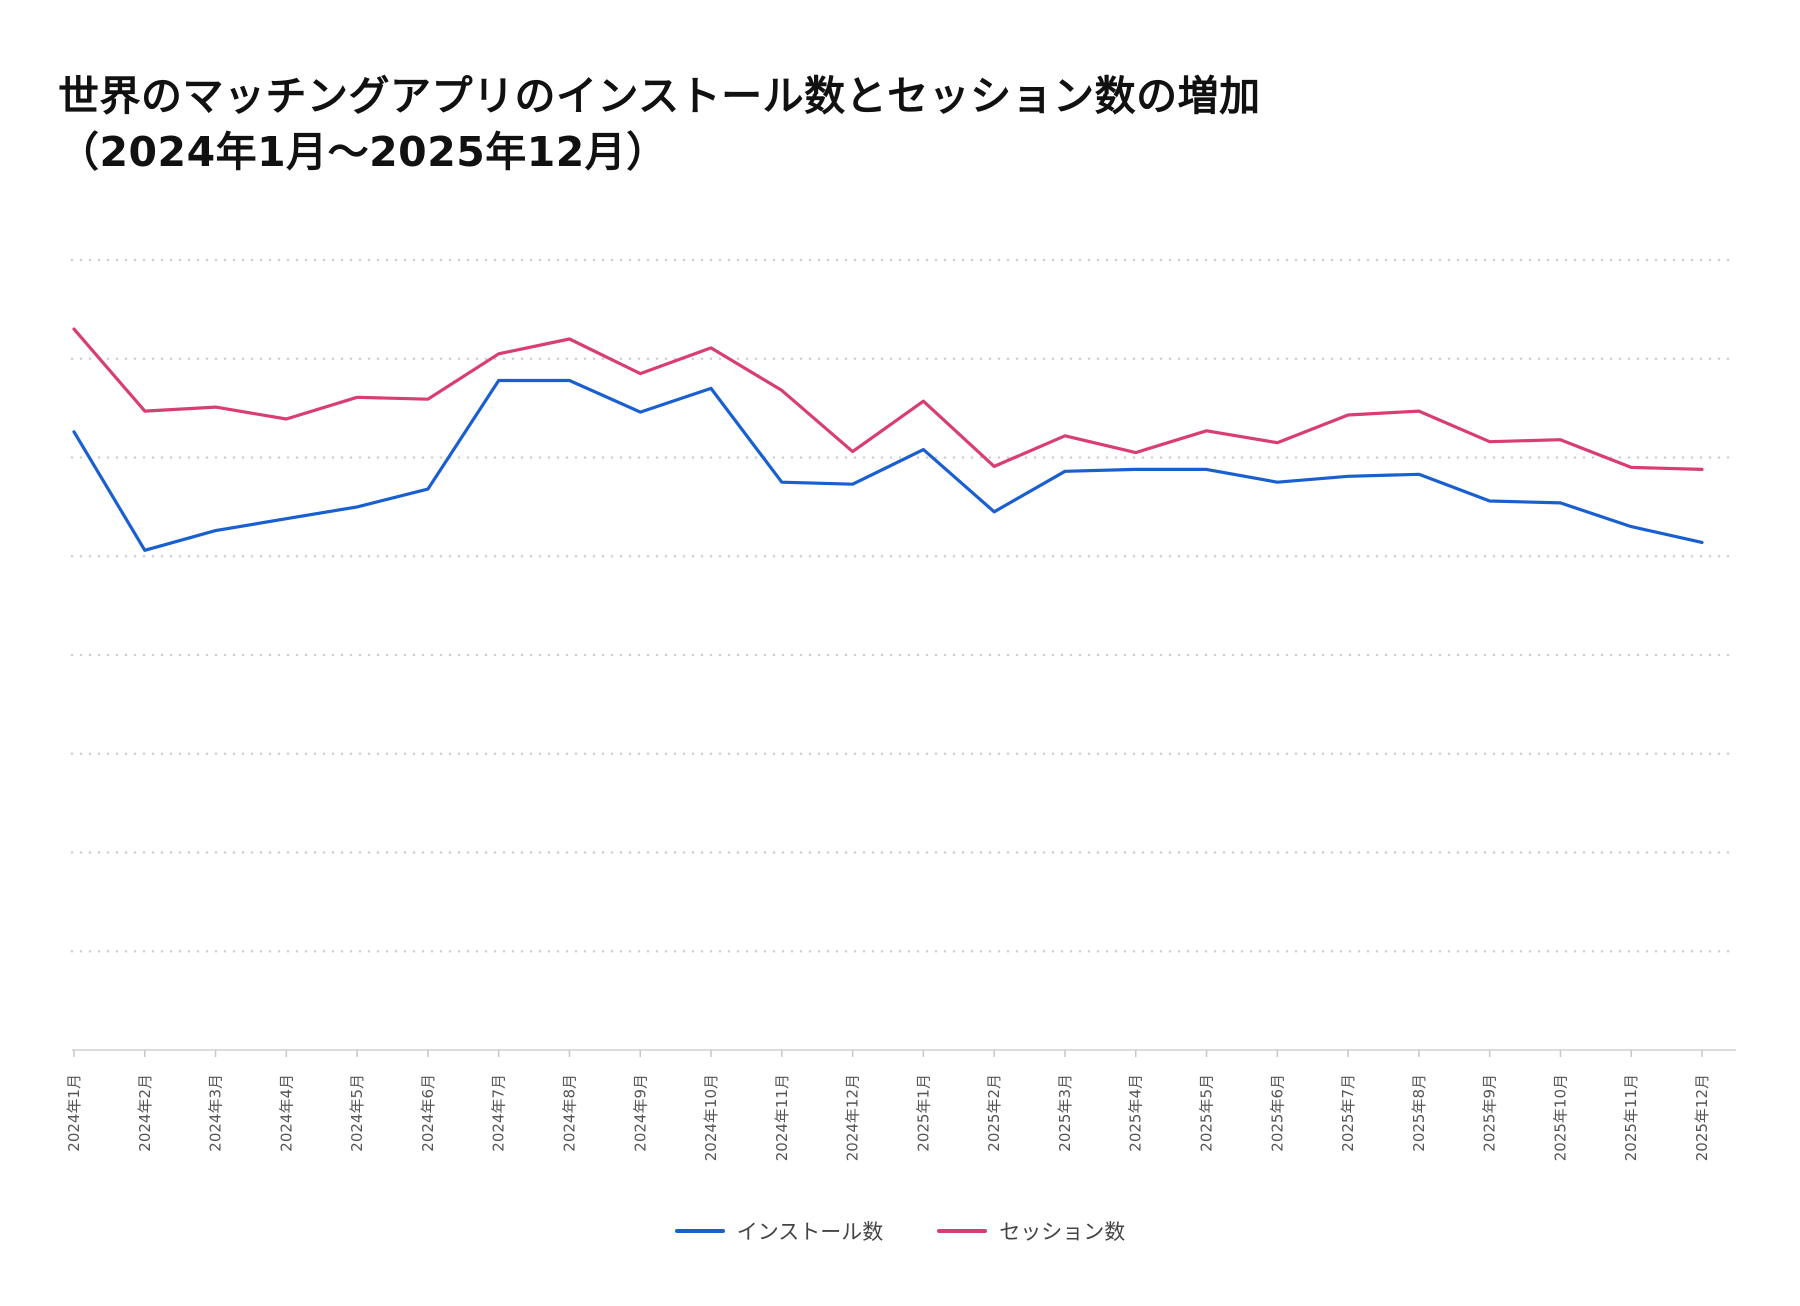 Image resolution: width=1800 pixels, height=1306 pixels. What do you see at coordinates (1631, 1117) in the screenshot?
I see `x-tick-label: 2025年11月` at bounding box center [1631, 1117].